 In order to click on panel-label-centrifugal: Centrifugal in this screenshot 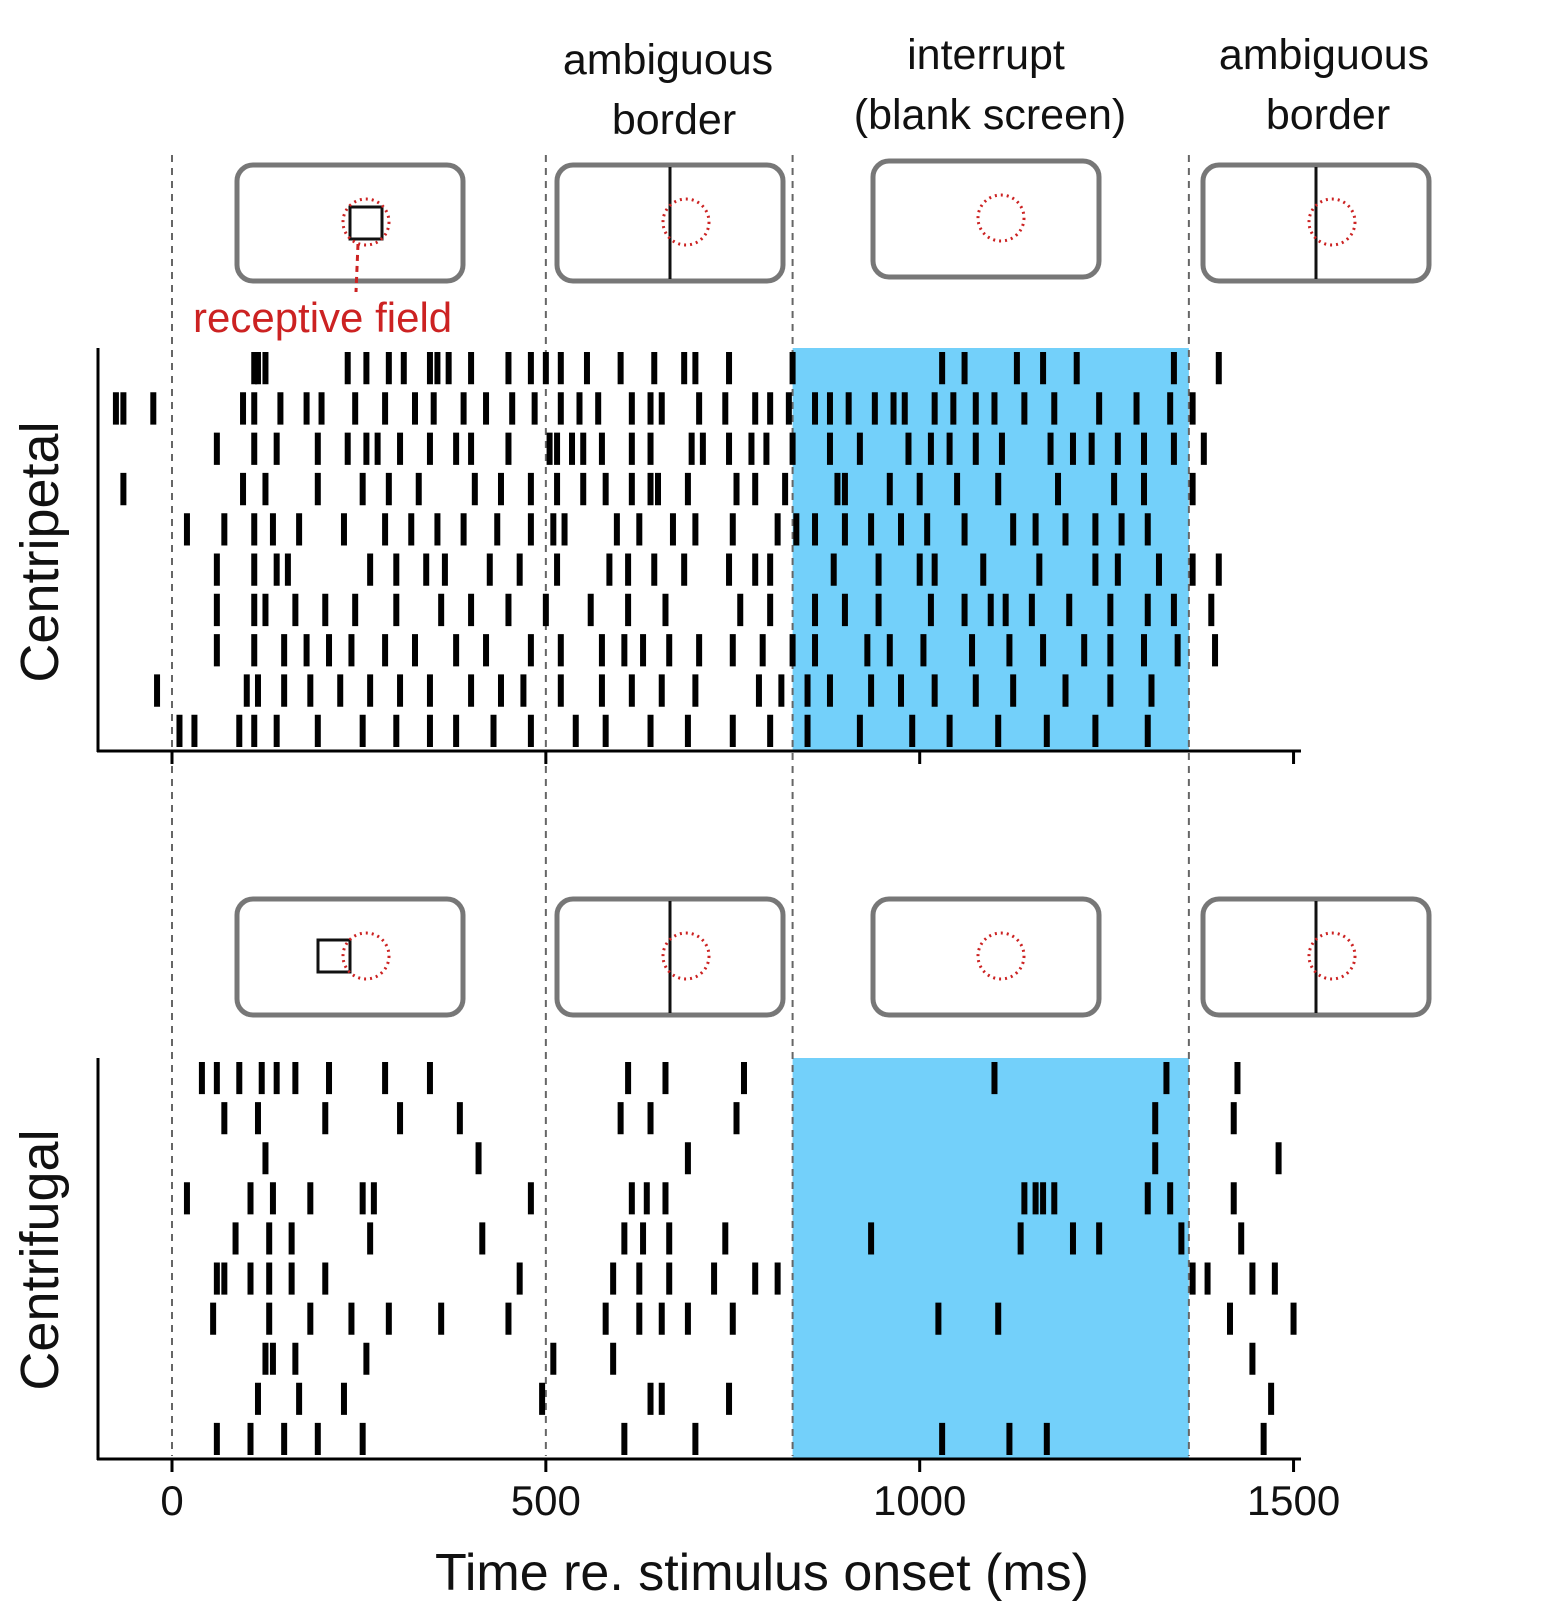, I will do `click(40, 1259)`.